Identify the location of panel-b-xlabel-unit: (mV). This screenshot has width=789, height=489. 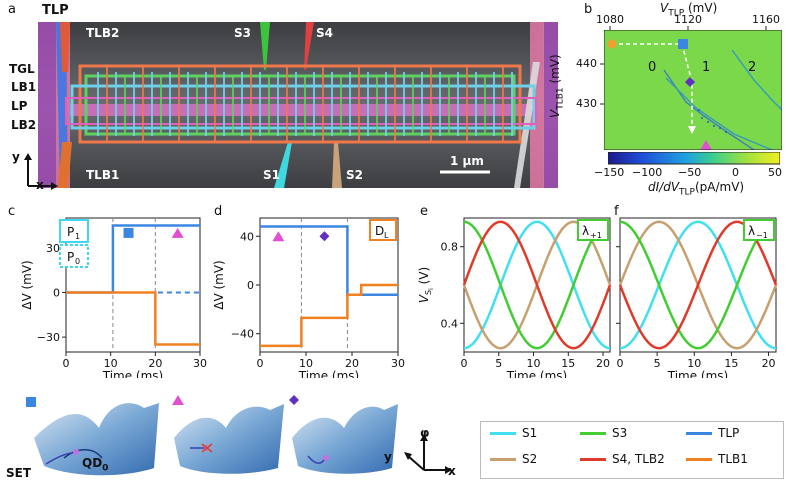
(701, 8).